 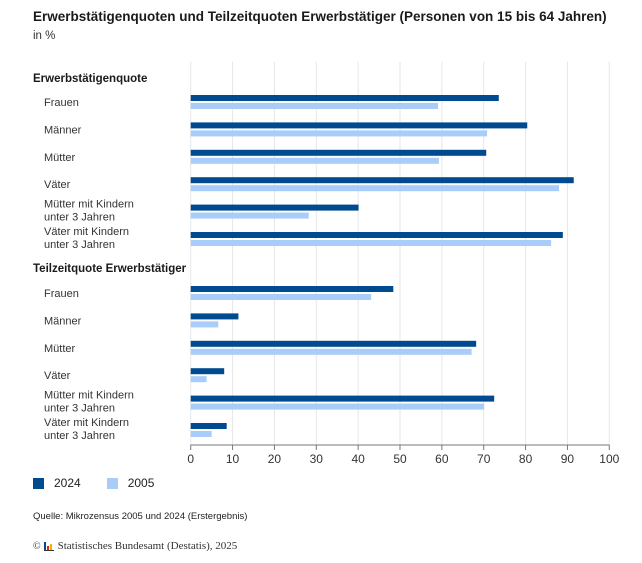 I want to click on legend-label-2024: 2024, so click(x=67, y=483).